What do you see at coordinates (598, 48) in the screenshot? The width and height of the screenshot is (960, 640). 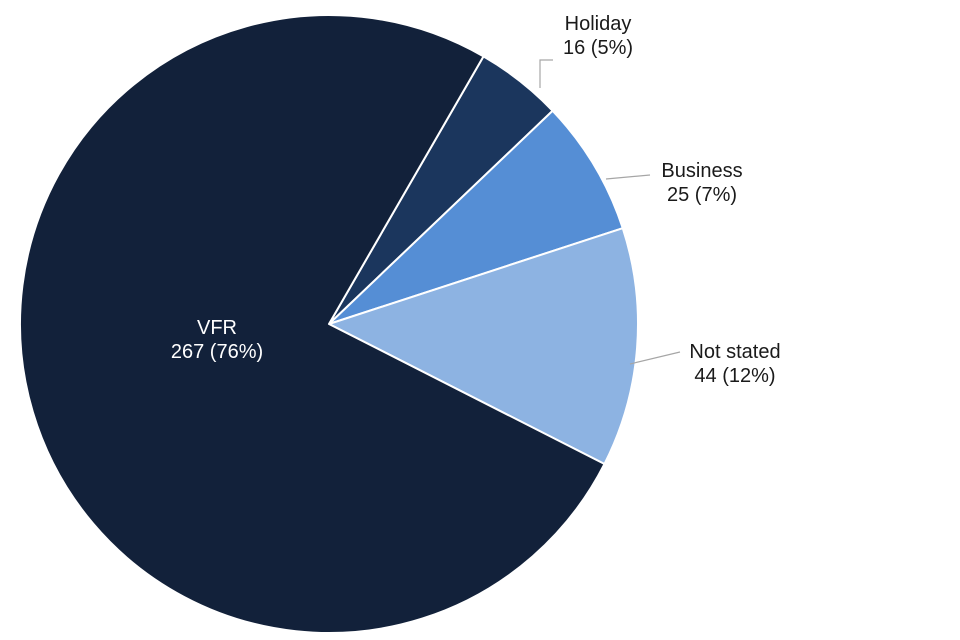 I see `slice-value-label-holiday: 16 (5%)` at bounding box center [598, 48].